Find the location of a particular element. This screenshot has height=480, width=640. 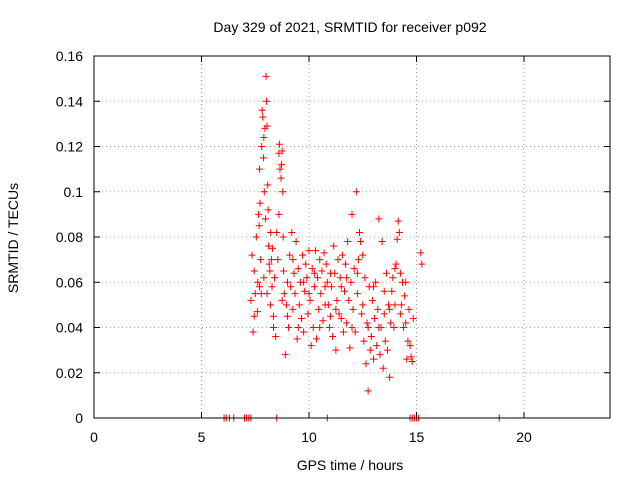

y-tick-label: 0.06 is located at coordinates (69, 282).